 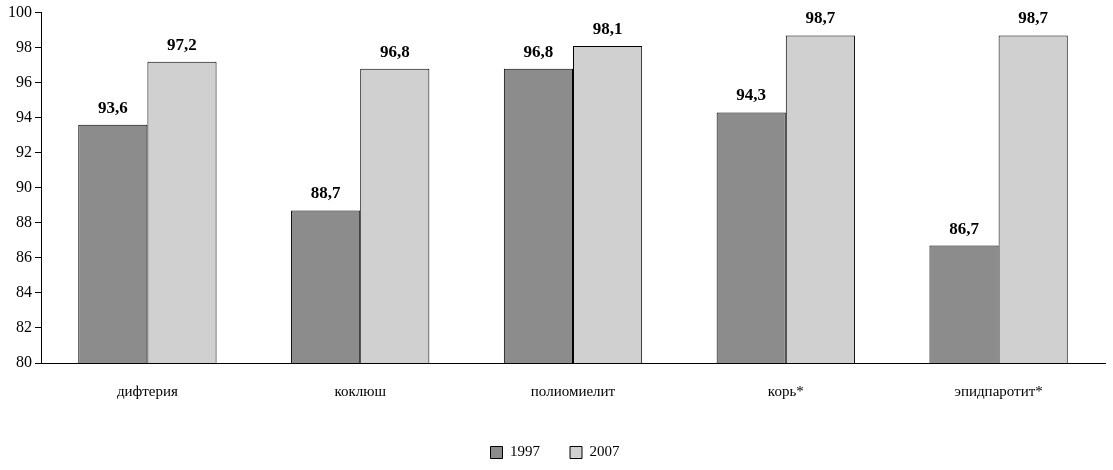 What do you see at coordinates (998, 390) in the screenshot?
I see `x-tick-label: эпидпаротит*` at bounding box center [998, 390].